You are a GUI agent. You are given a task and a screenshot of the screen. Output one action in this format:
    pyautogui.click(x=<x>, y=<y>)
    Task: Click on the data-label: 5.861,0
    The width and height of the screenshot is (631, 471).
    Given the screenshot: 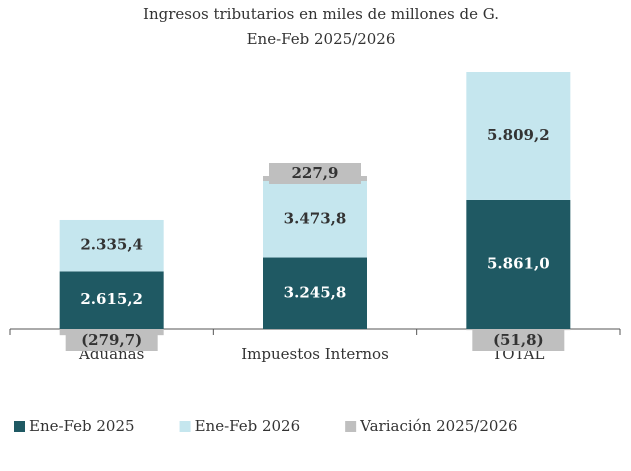 What is the action you would take?
    pyautogui.click(x=518, y=263)
    